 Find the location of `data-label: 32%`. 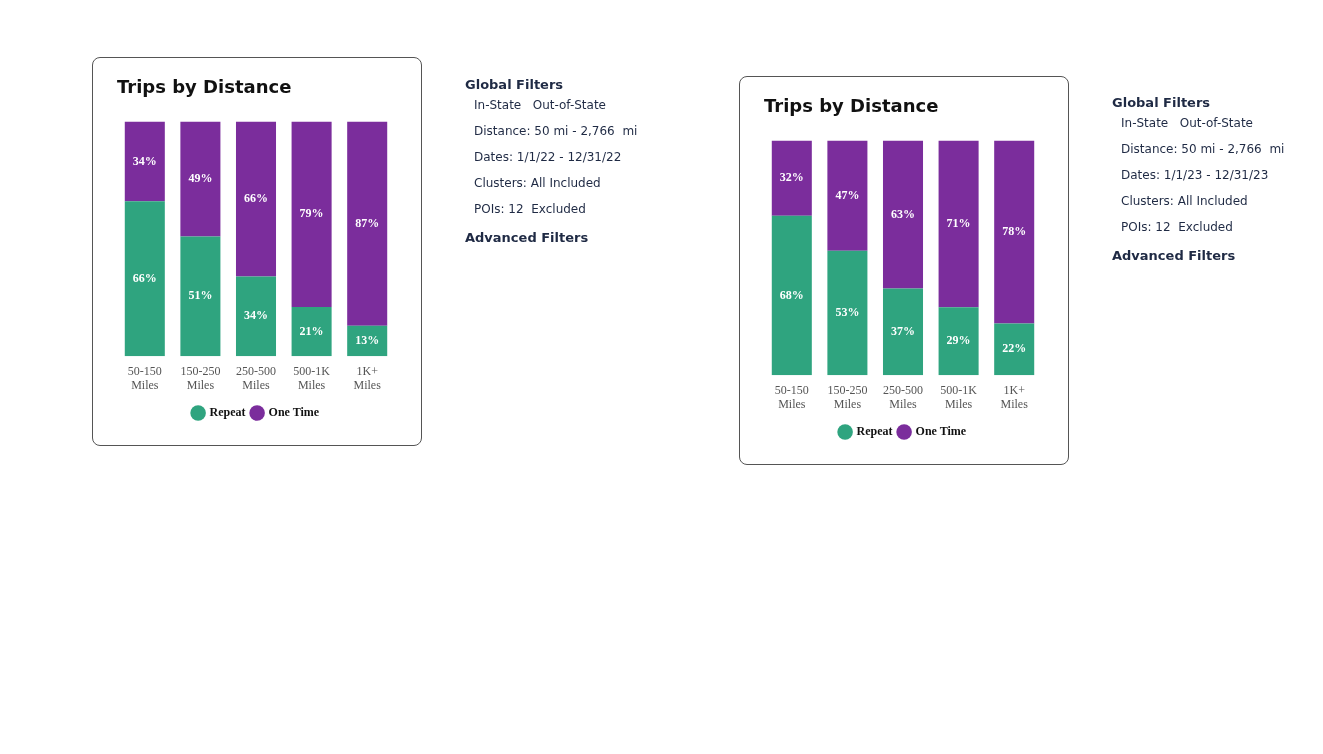

data-label: 32% is located at coordinates (791, 177).